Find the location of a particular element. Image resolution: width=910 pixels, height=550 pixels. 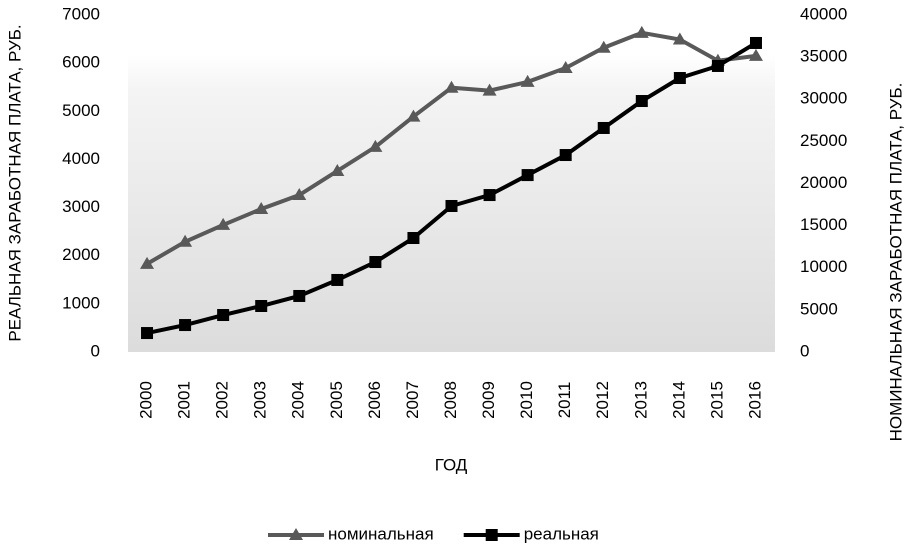

legend-label: реальная is located at coordinates (561, 533).